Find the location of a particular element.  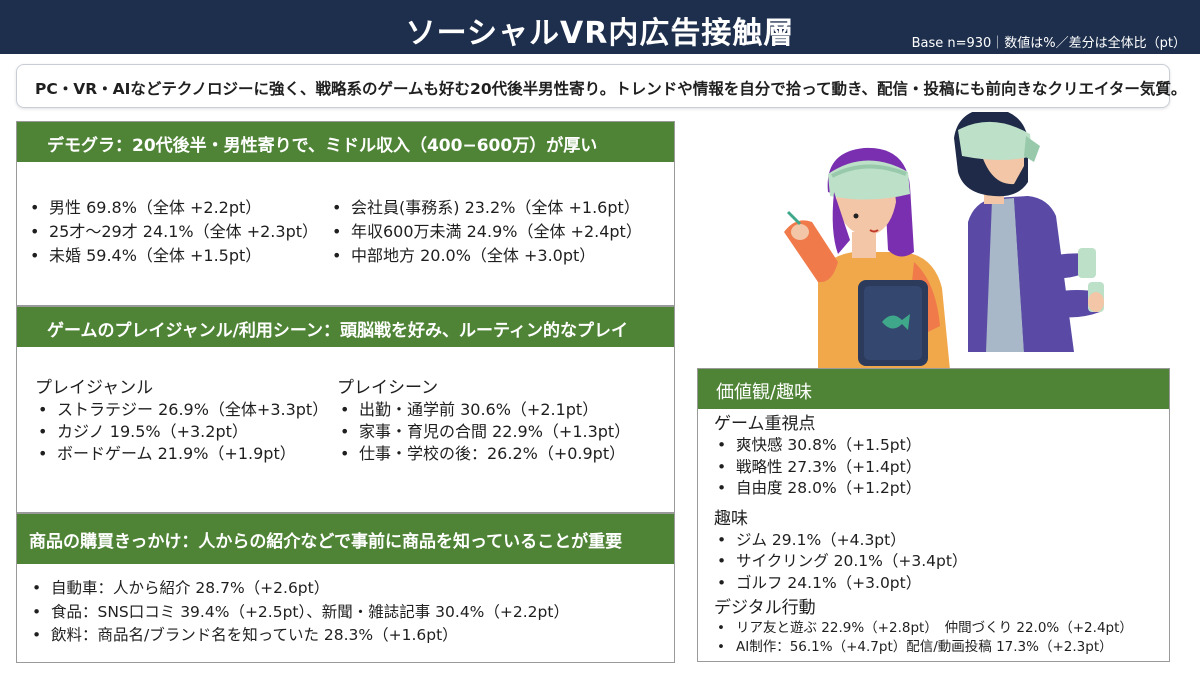

demographics-item: 未婚 59.4%（全体 +1.5pt） is located at coordinates (172, 256).